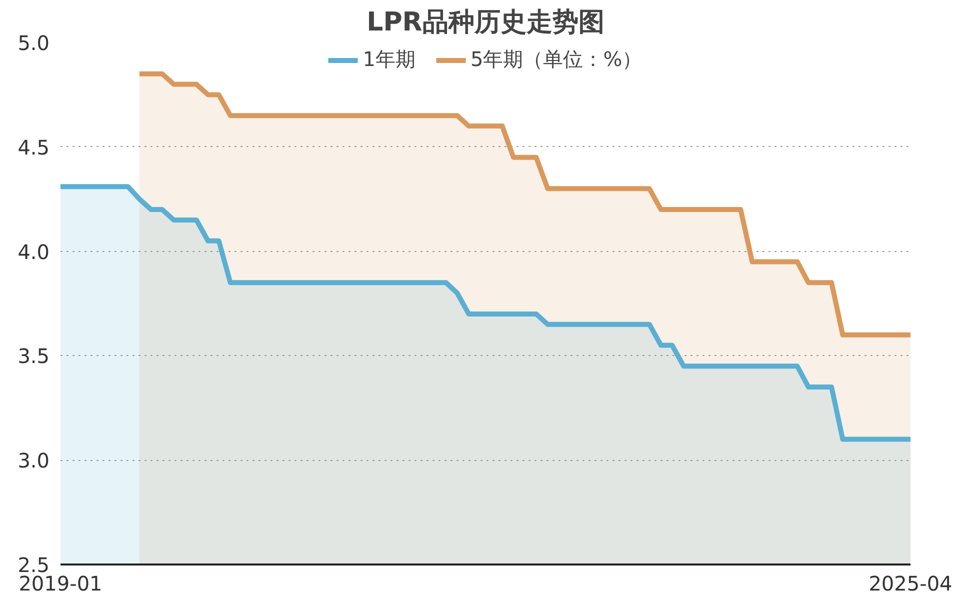 The image size is (960, 604). Describe the element at coordinates (34, 252) in the screenshot. I see `y-tick-label: 4.0` at that location.